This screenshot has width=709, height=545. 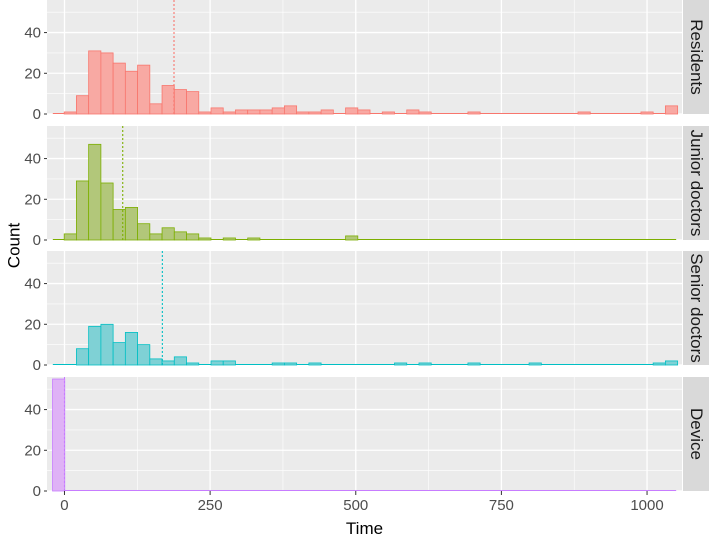 I want to click on facet-strip-label: Junior doctors, so click(x=696, y=183).